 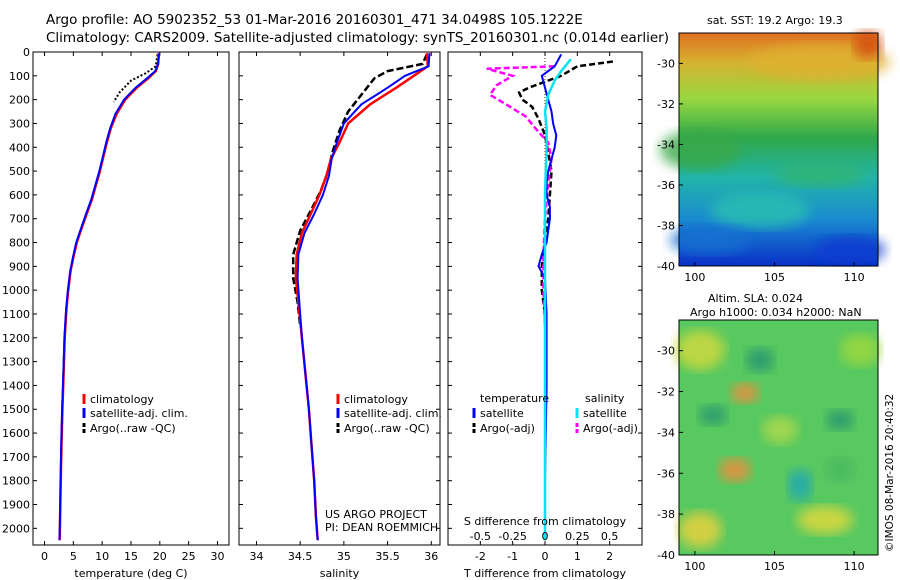 I want to click on y-tick-label-temp: 1300, so click(x=16, y=362).